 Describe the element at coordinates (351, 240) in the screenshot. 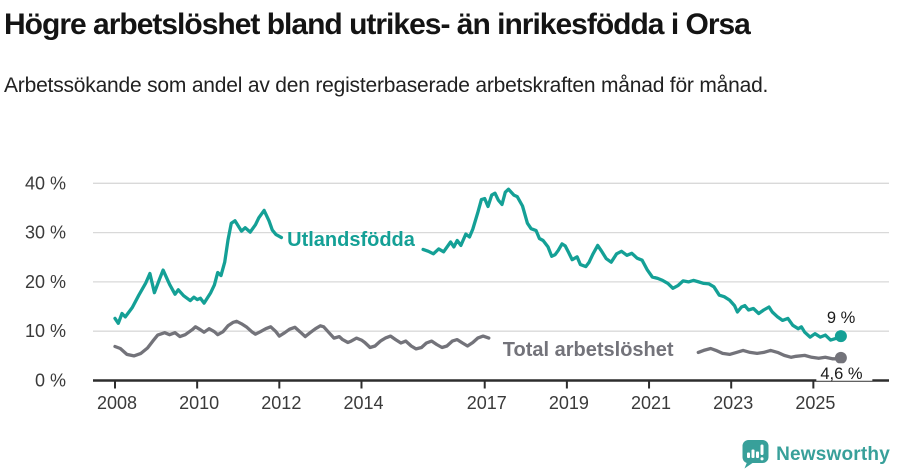

I see `series-label-utlandsfodda: Utlandsfödda` at that location.